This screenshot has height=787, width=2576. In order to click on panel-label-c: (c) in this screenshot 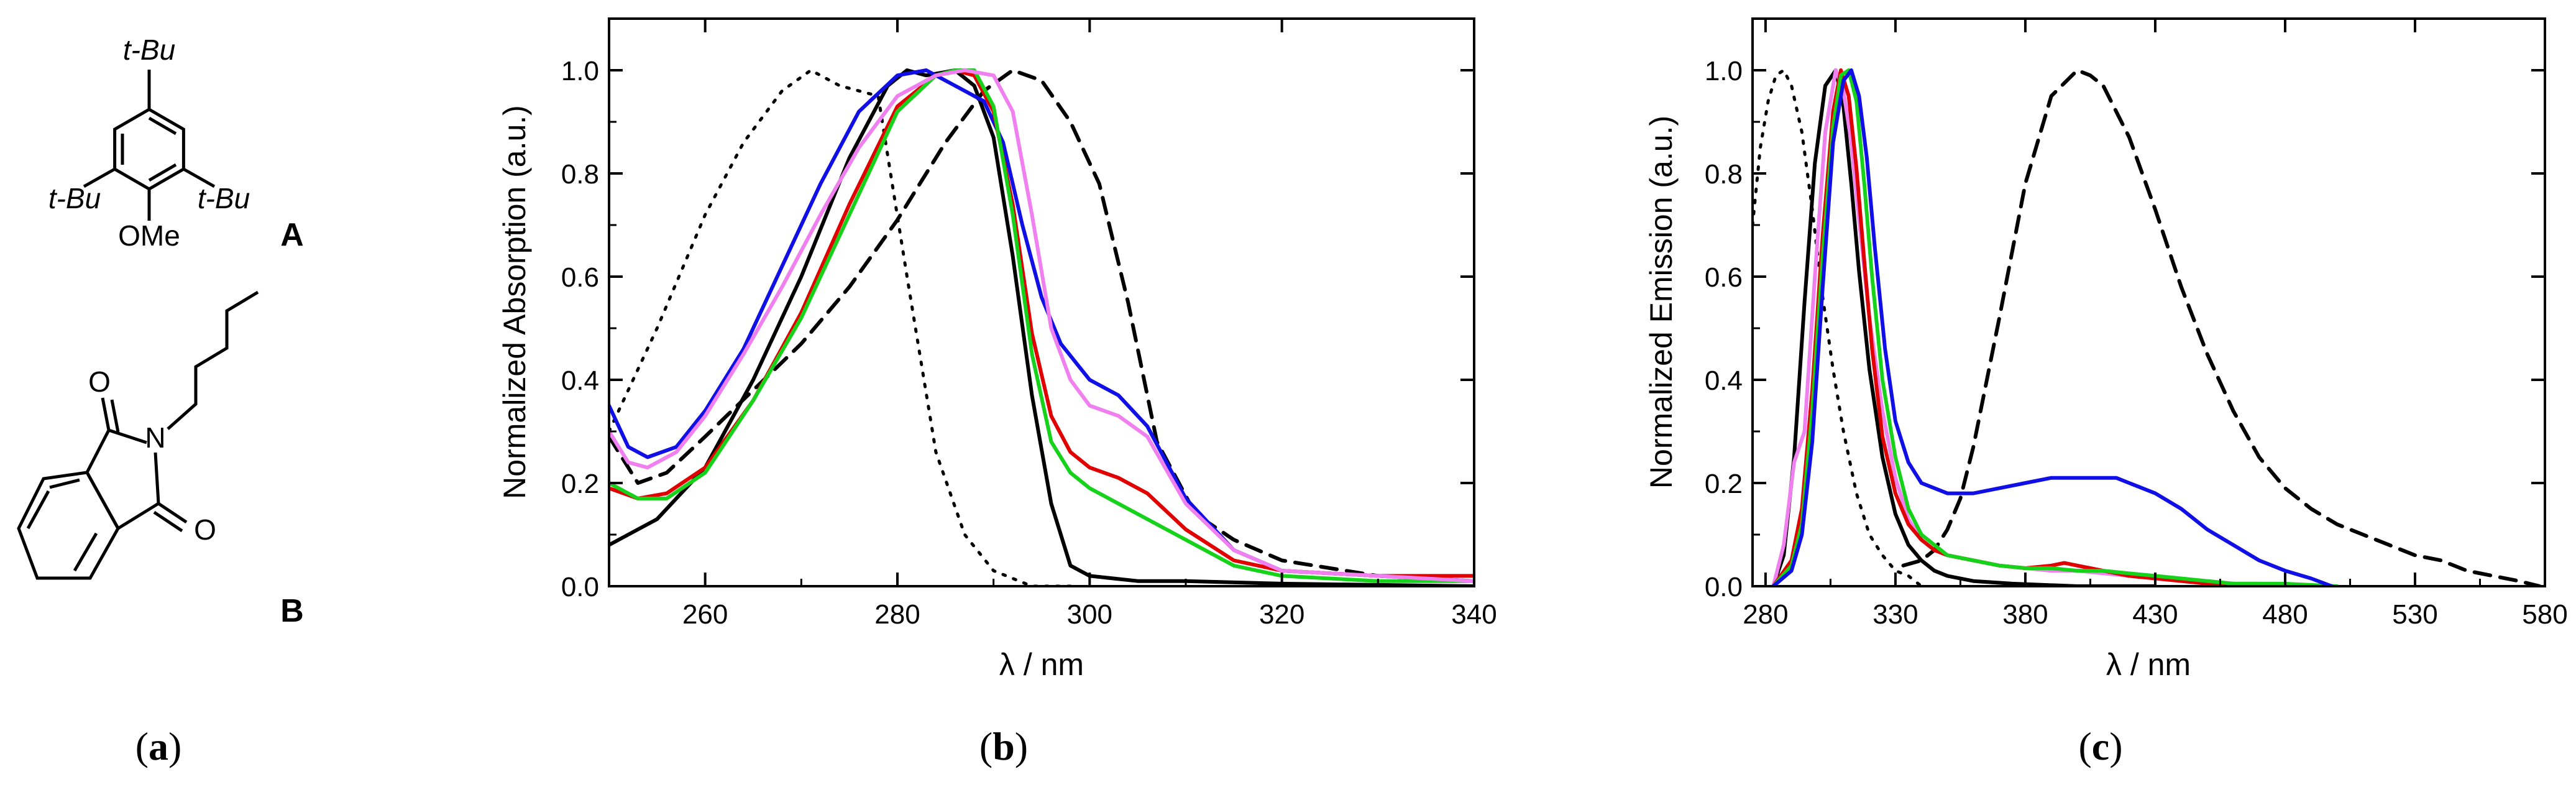, I will do `click(2100, 746)`.